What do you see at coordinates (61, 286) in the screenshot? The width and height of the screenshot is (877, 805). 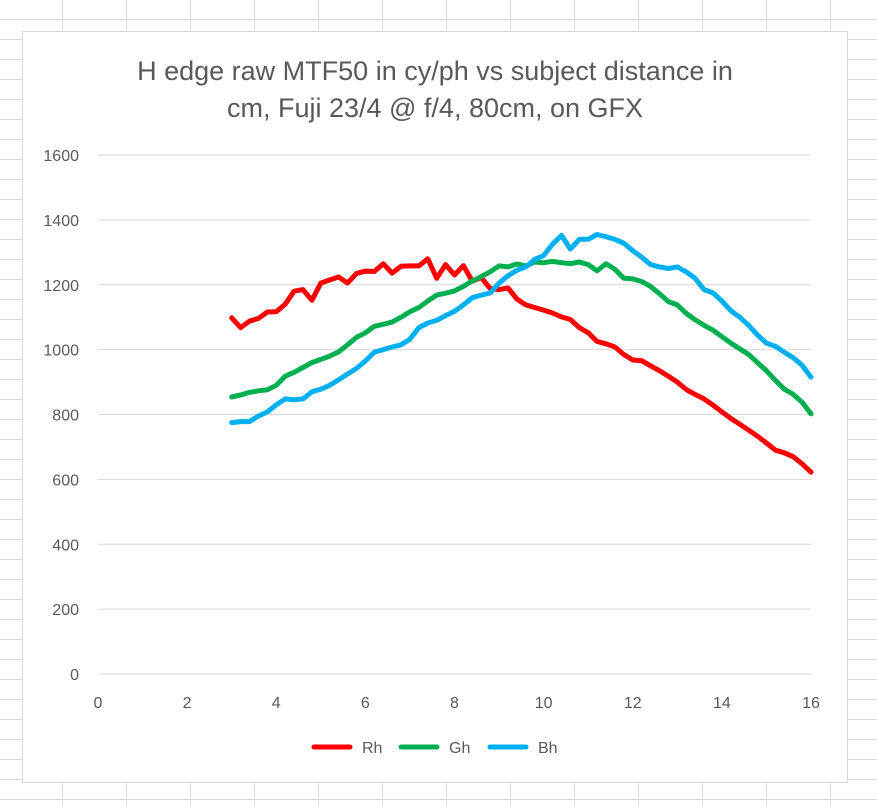 I see `y-tick-label: 1200` at bounding box center [61, 286].